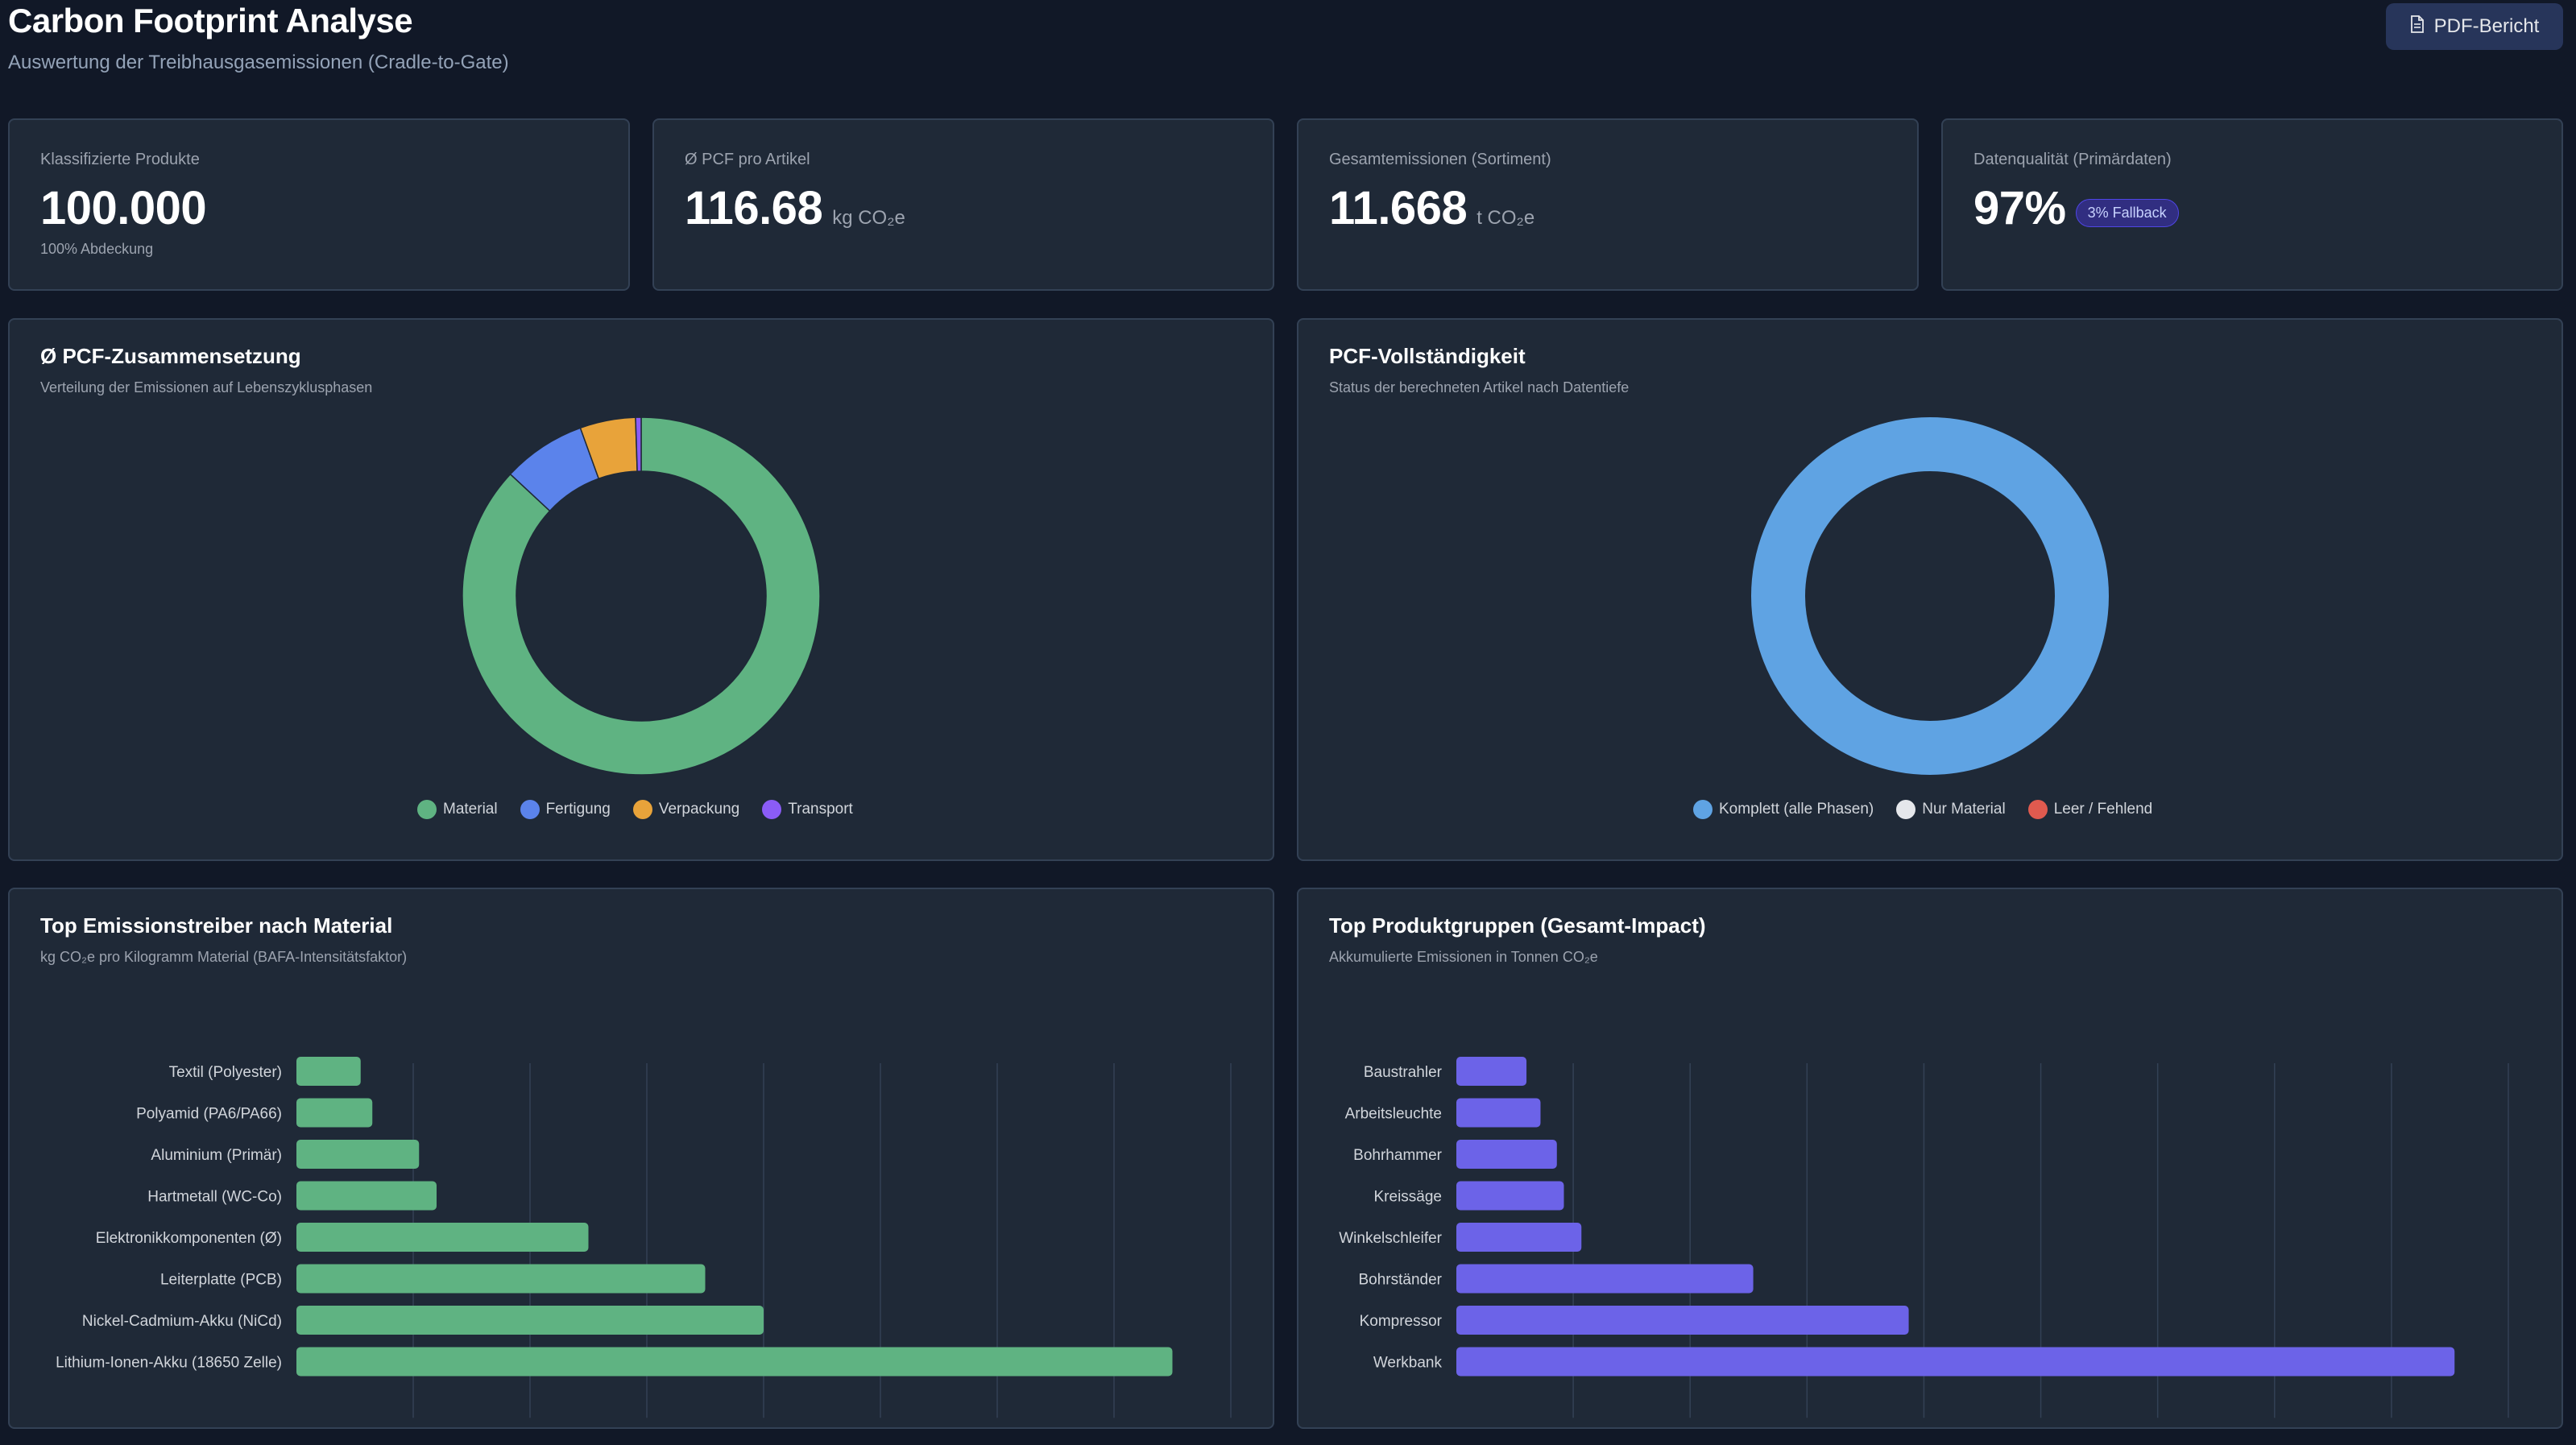 The width and height of the screenshot is (2576, 1445). I want to click on legend-item-missing: Leer / Fehlend, so click(2090, 809).